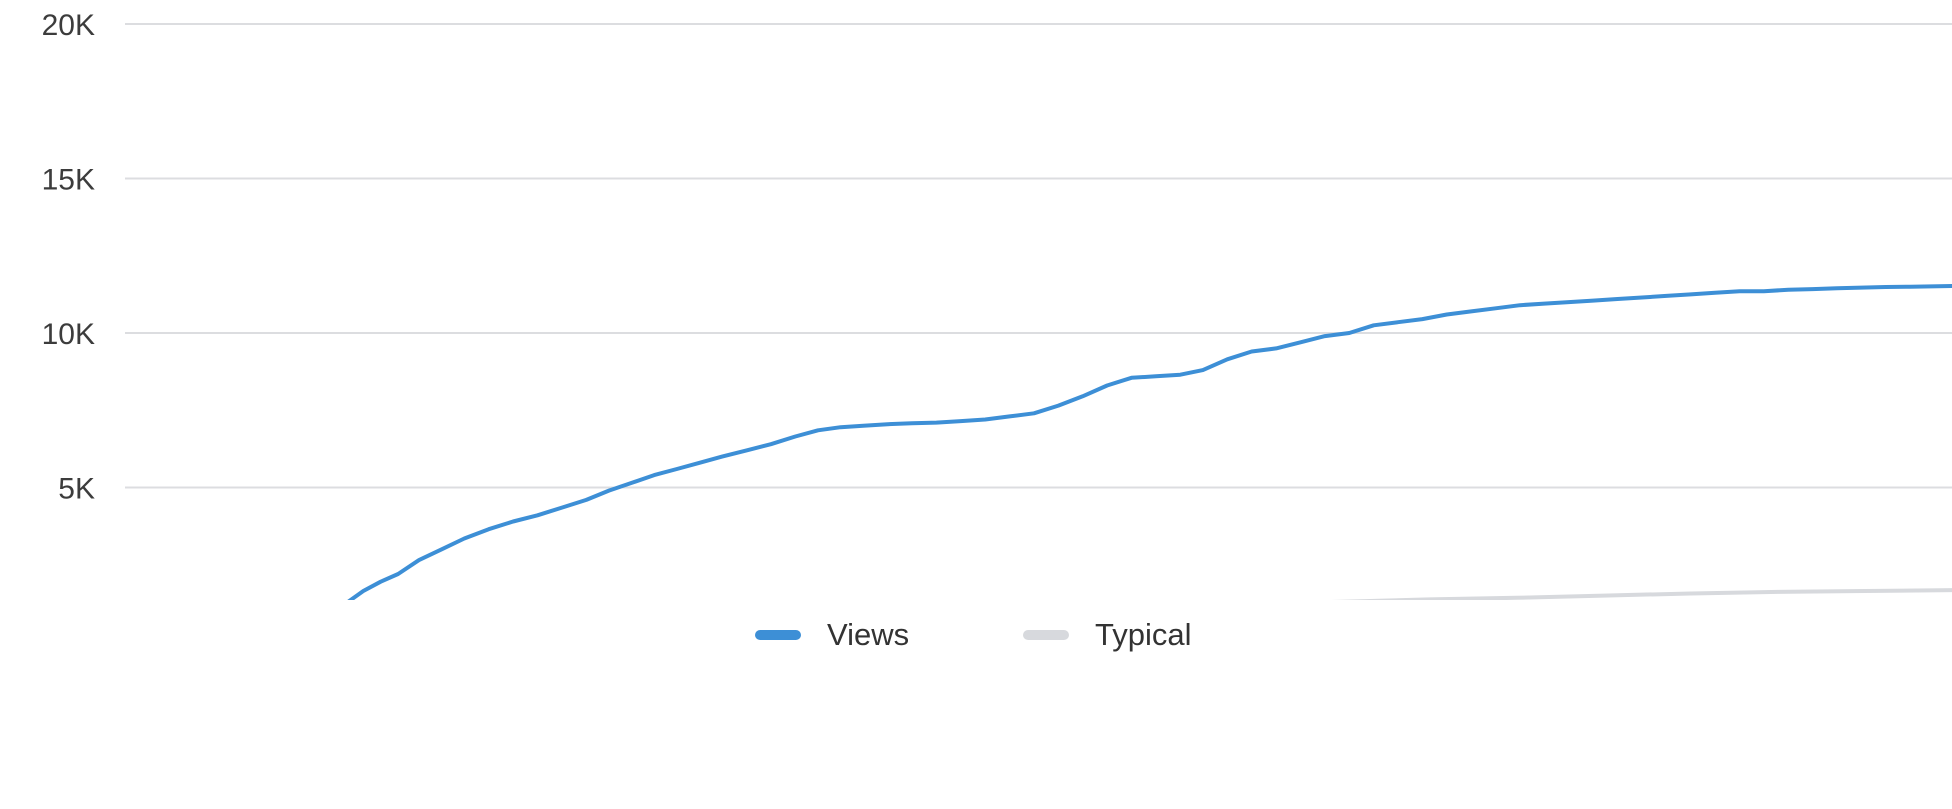 This screenshot has height=809, width=1952. What do you see at coordinates (1098, 594) in the screenshot?
I see `series-line-typical` at bounding box center [1098, 594].